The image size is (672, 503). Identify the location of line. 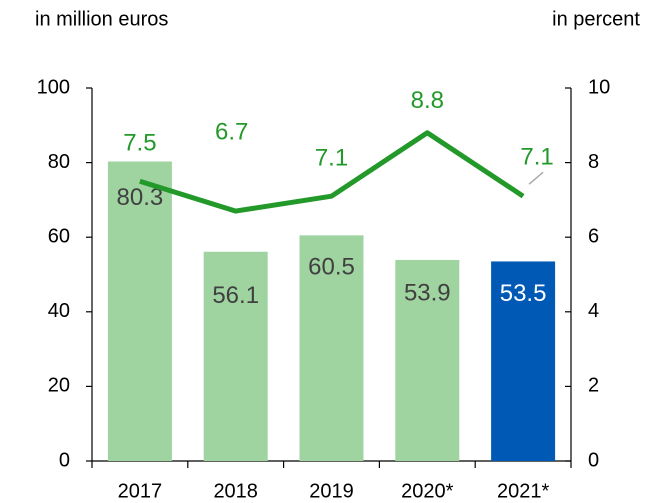
(332, 172).